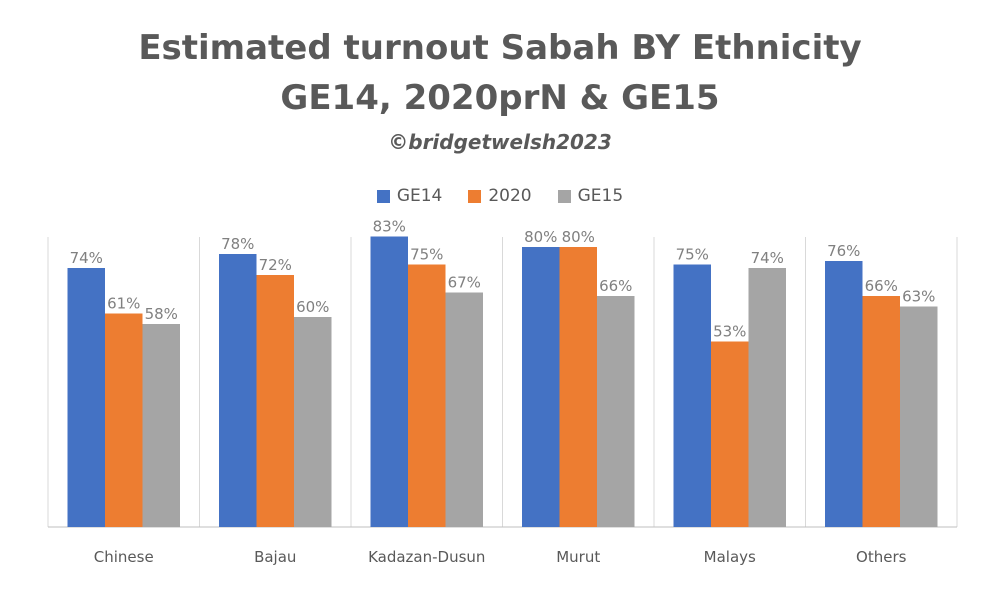 This screenshot has width=1000, height=600. Describe the element at coordinates (419, 196) in the screenshot. I see `legend-label-ge14: GE14` at that location.